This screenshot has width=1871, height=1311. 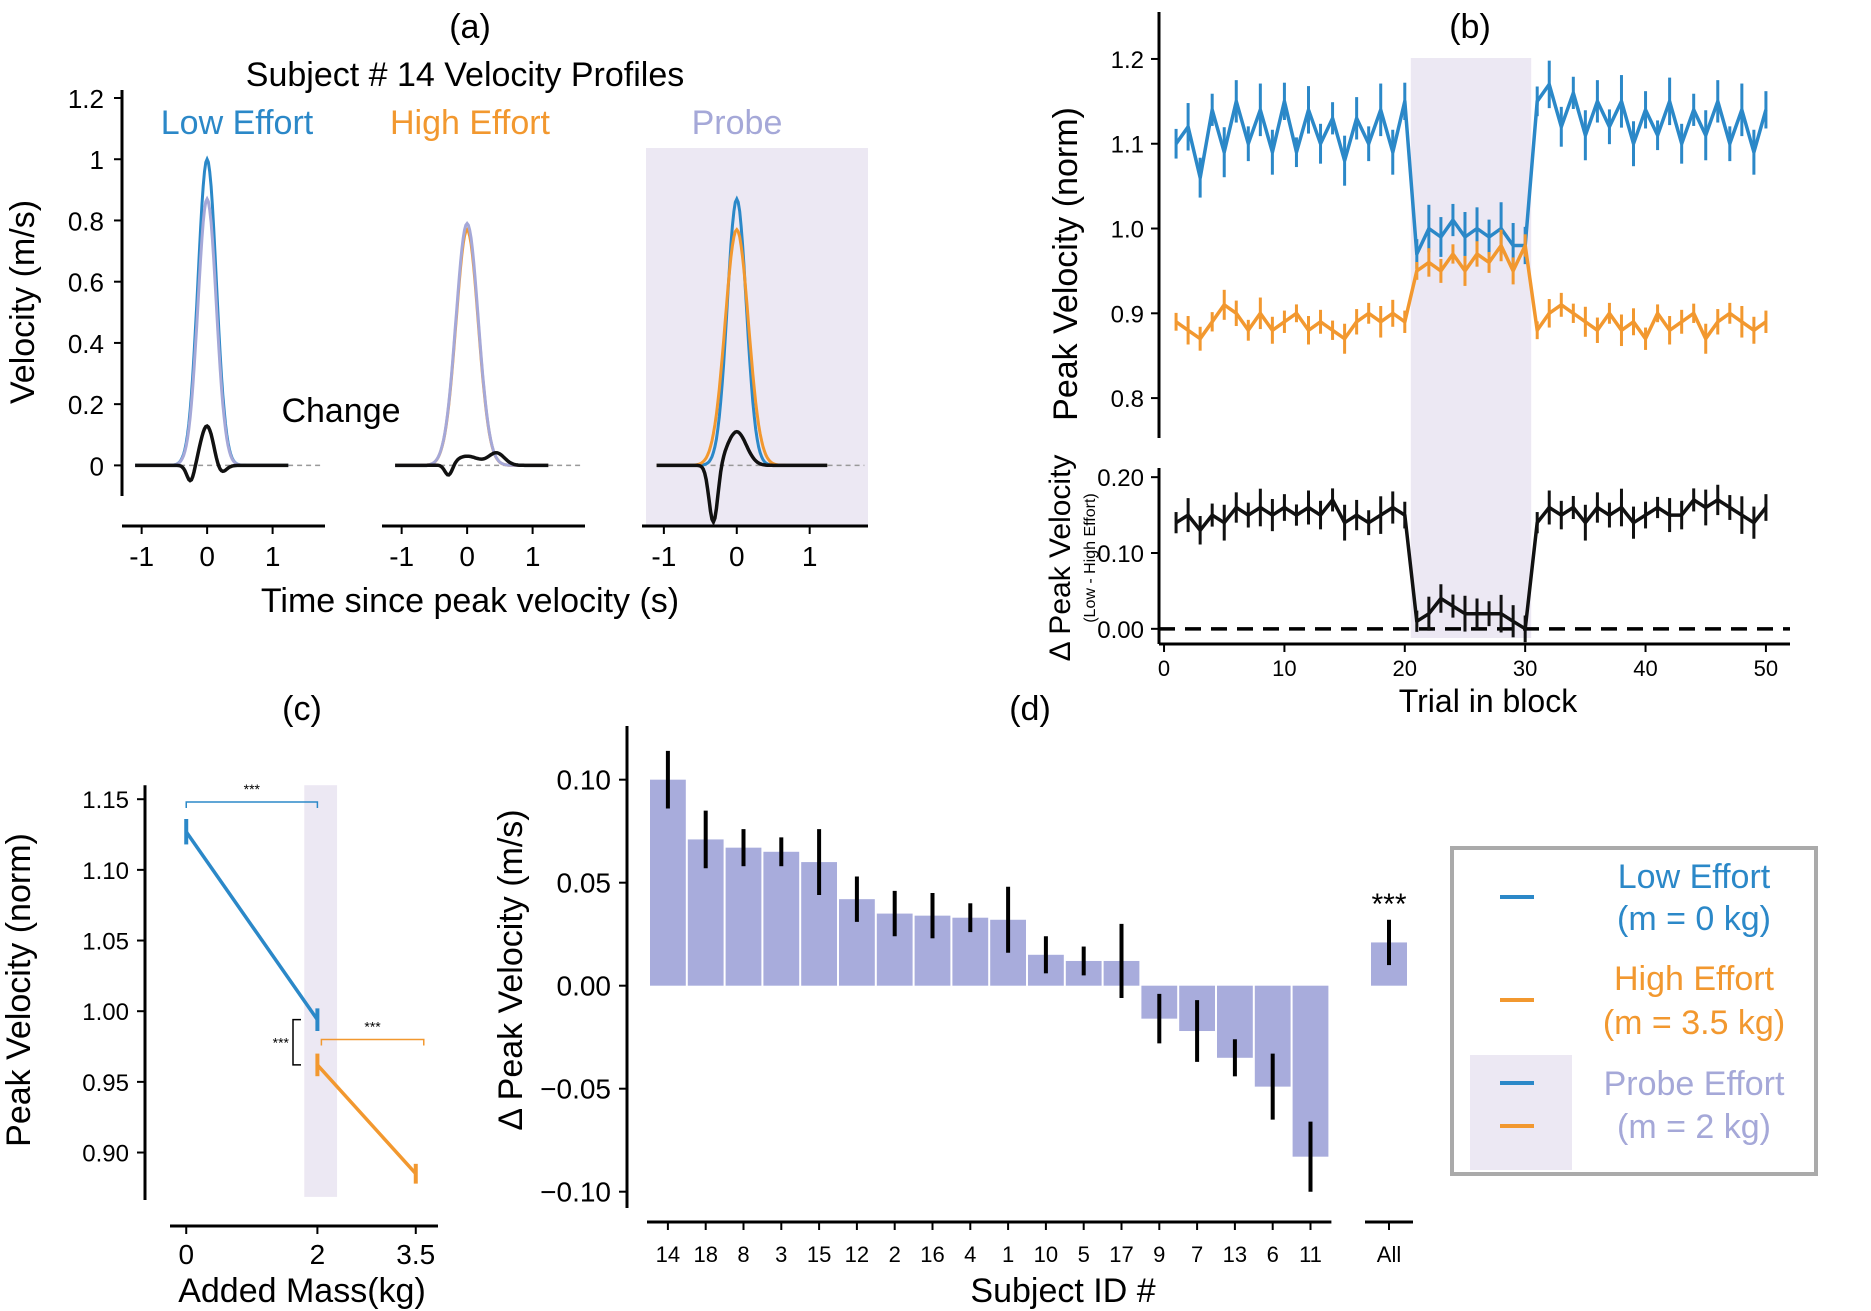 What do you see at coordinates (1645, 668) in the screenshot?
I see `panel-b-xtick-label: 40` at bounding box center [1645, 668].